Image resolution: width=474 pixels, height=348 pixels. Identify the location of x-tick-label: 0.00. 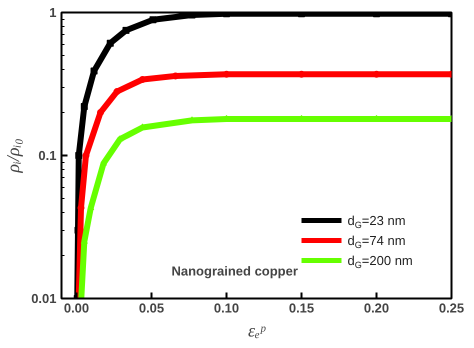
(77, 308).